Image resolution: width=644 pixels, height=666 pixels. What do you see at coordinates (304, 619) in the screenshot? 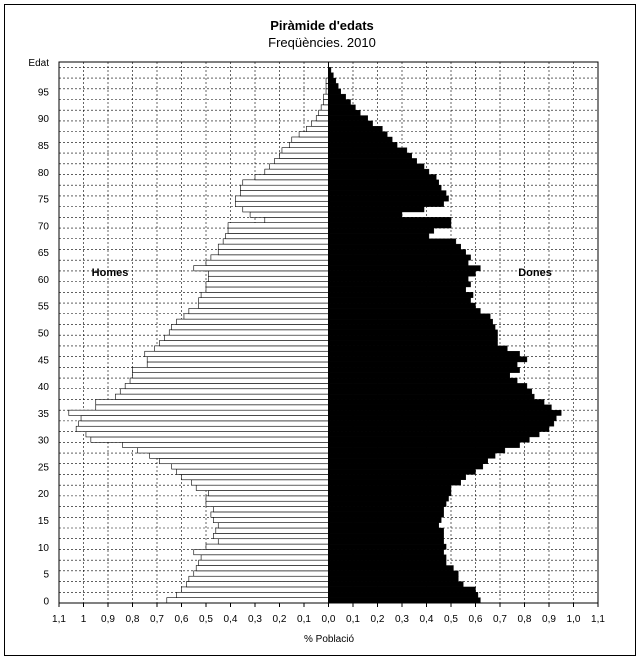
I see `x-tick-label: 0,1` at bounding box center [304, 619].